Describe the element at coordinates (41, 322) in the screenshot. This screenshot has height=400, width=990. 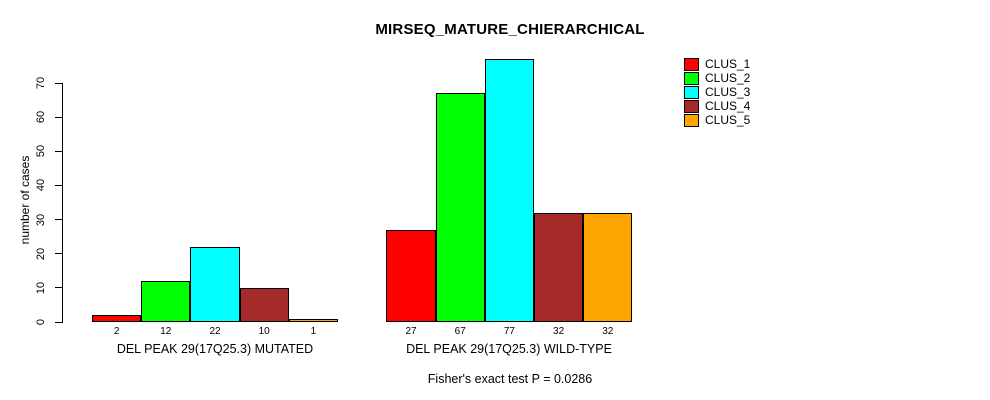
I see `y-tick-label: 0` at that location.